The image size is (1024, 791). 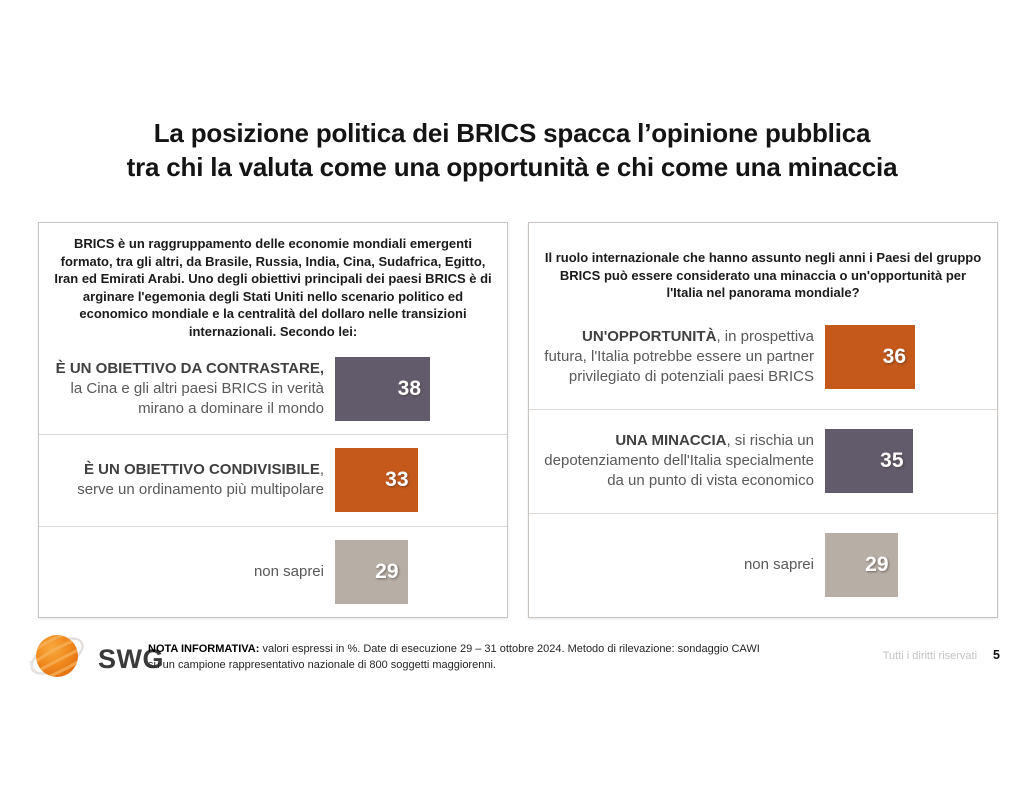 I want to click on footer-rights: Tutti i diritti riservati 5, so click(x=941, y=655).